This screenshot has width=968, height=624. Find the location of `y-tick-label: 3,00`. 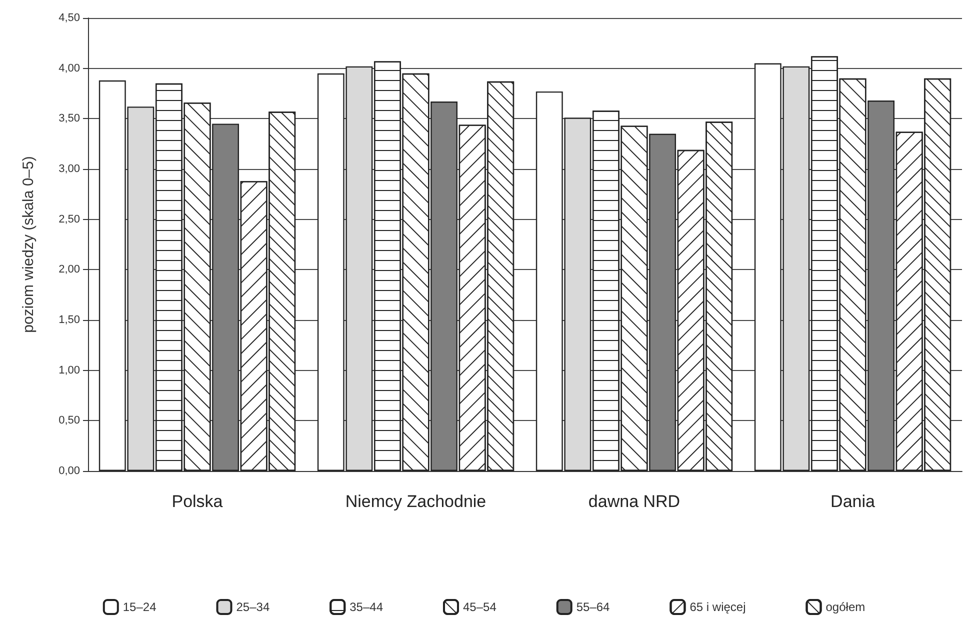

y-tick-label: 3,00 is located at coordinates (69, 169).